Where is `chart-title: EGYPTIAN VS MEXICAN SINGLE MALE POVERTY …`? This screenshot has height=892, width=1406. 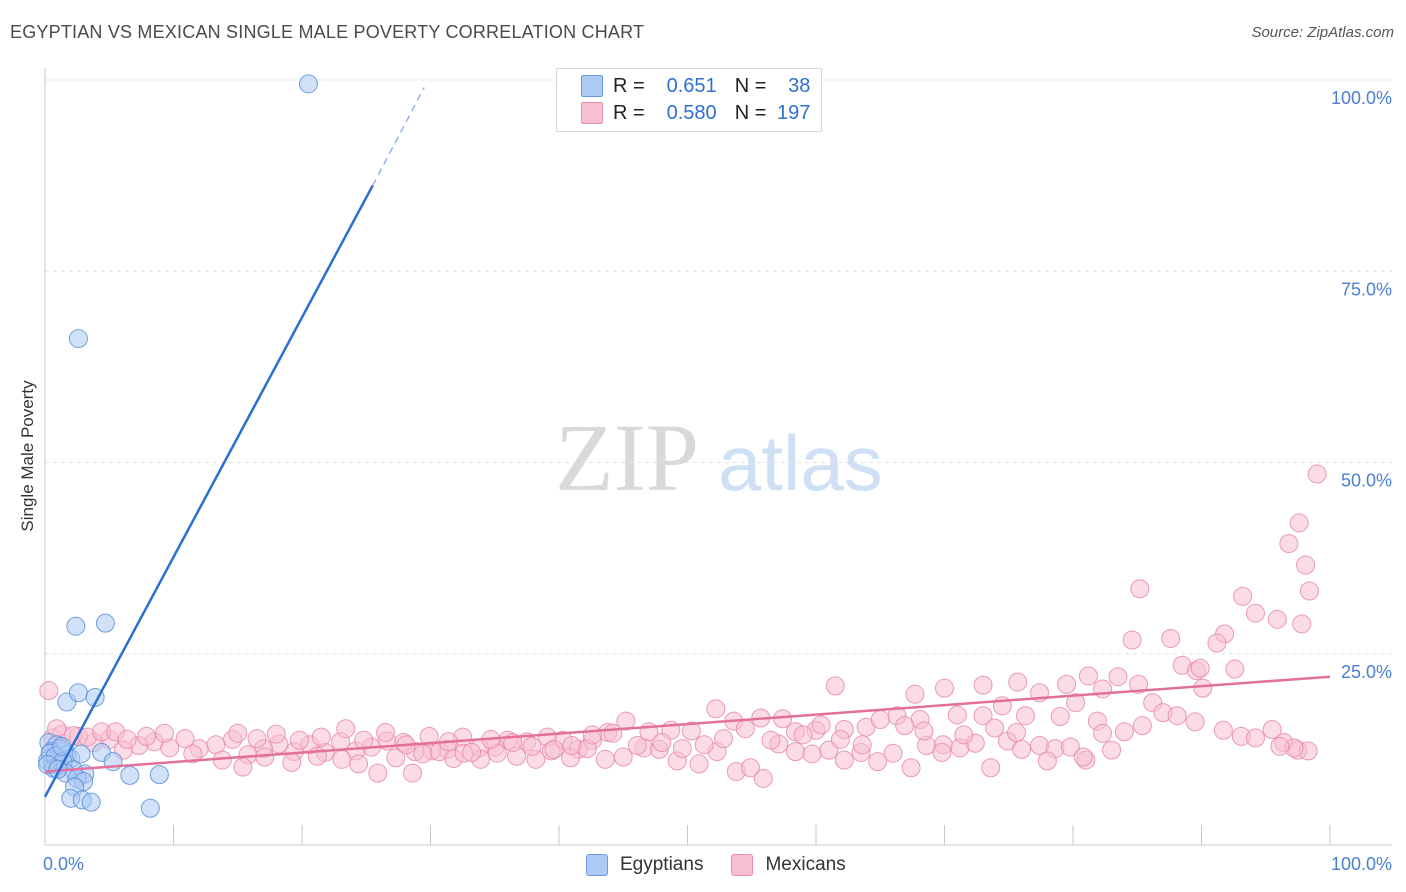
chart-title: EGYPTIAN VS MEXICAN SINGLE MALE POVERTY … is located at coordinates (327, 32).